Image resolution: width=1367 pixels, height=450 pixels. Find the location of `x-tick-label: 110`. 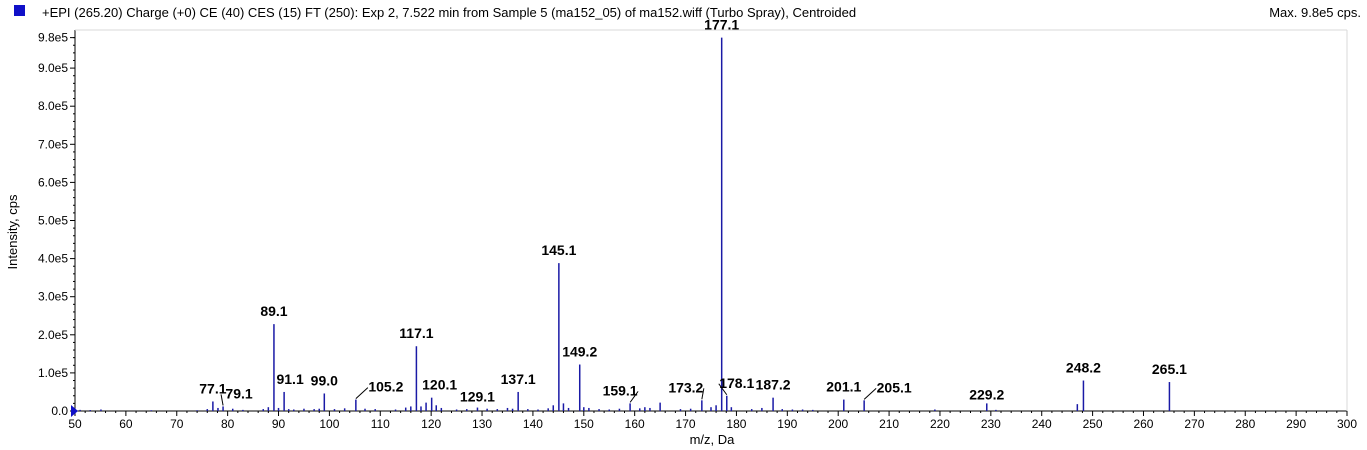

x-tick-label: 110 is located at coordinates (380, 424).